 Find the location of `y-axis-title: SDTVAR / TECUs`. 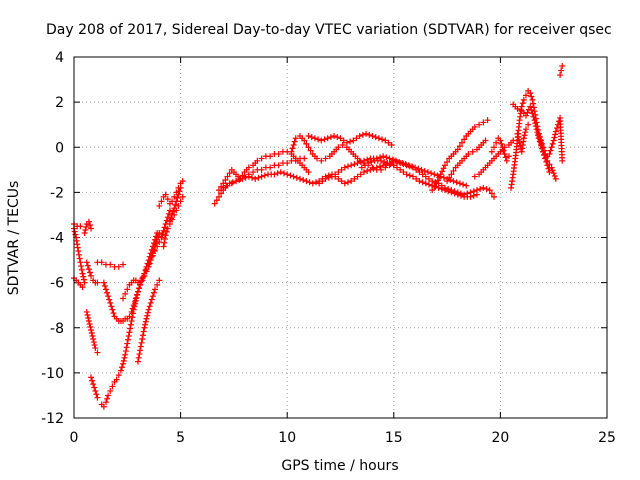

y-axis-title: SDTVAR / TECUs is located at coordinates (14, 238).